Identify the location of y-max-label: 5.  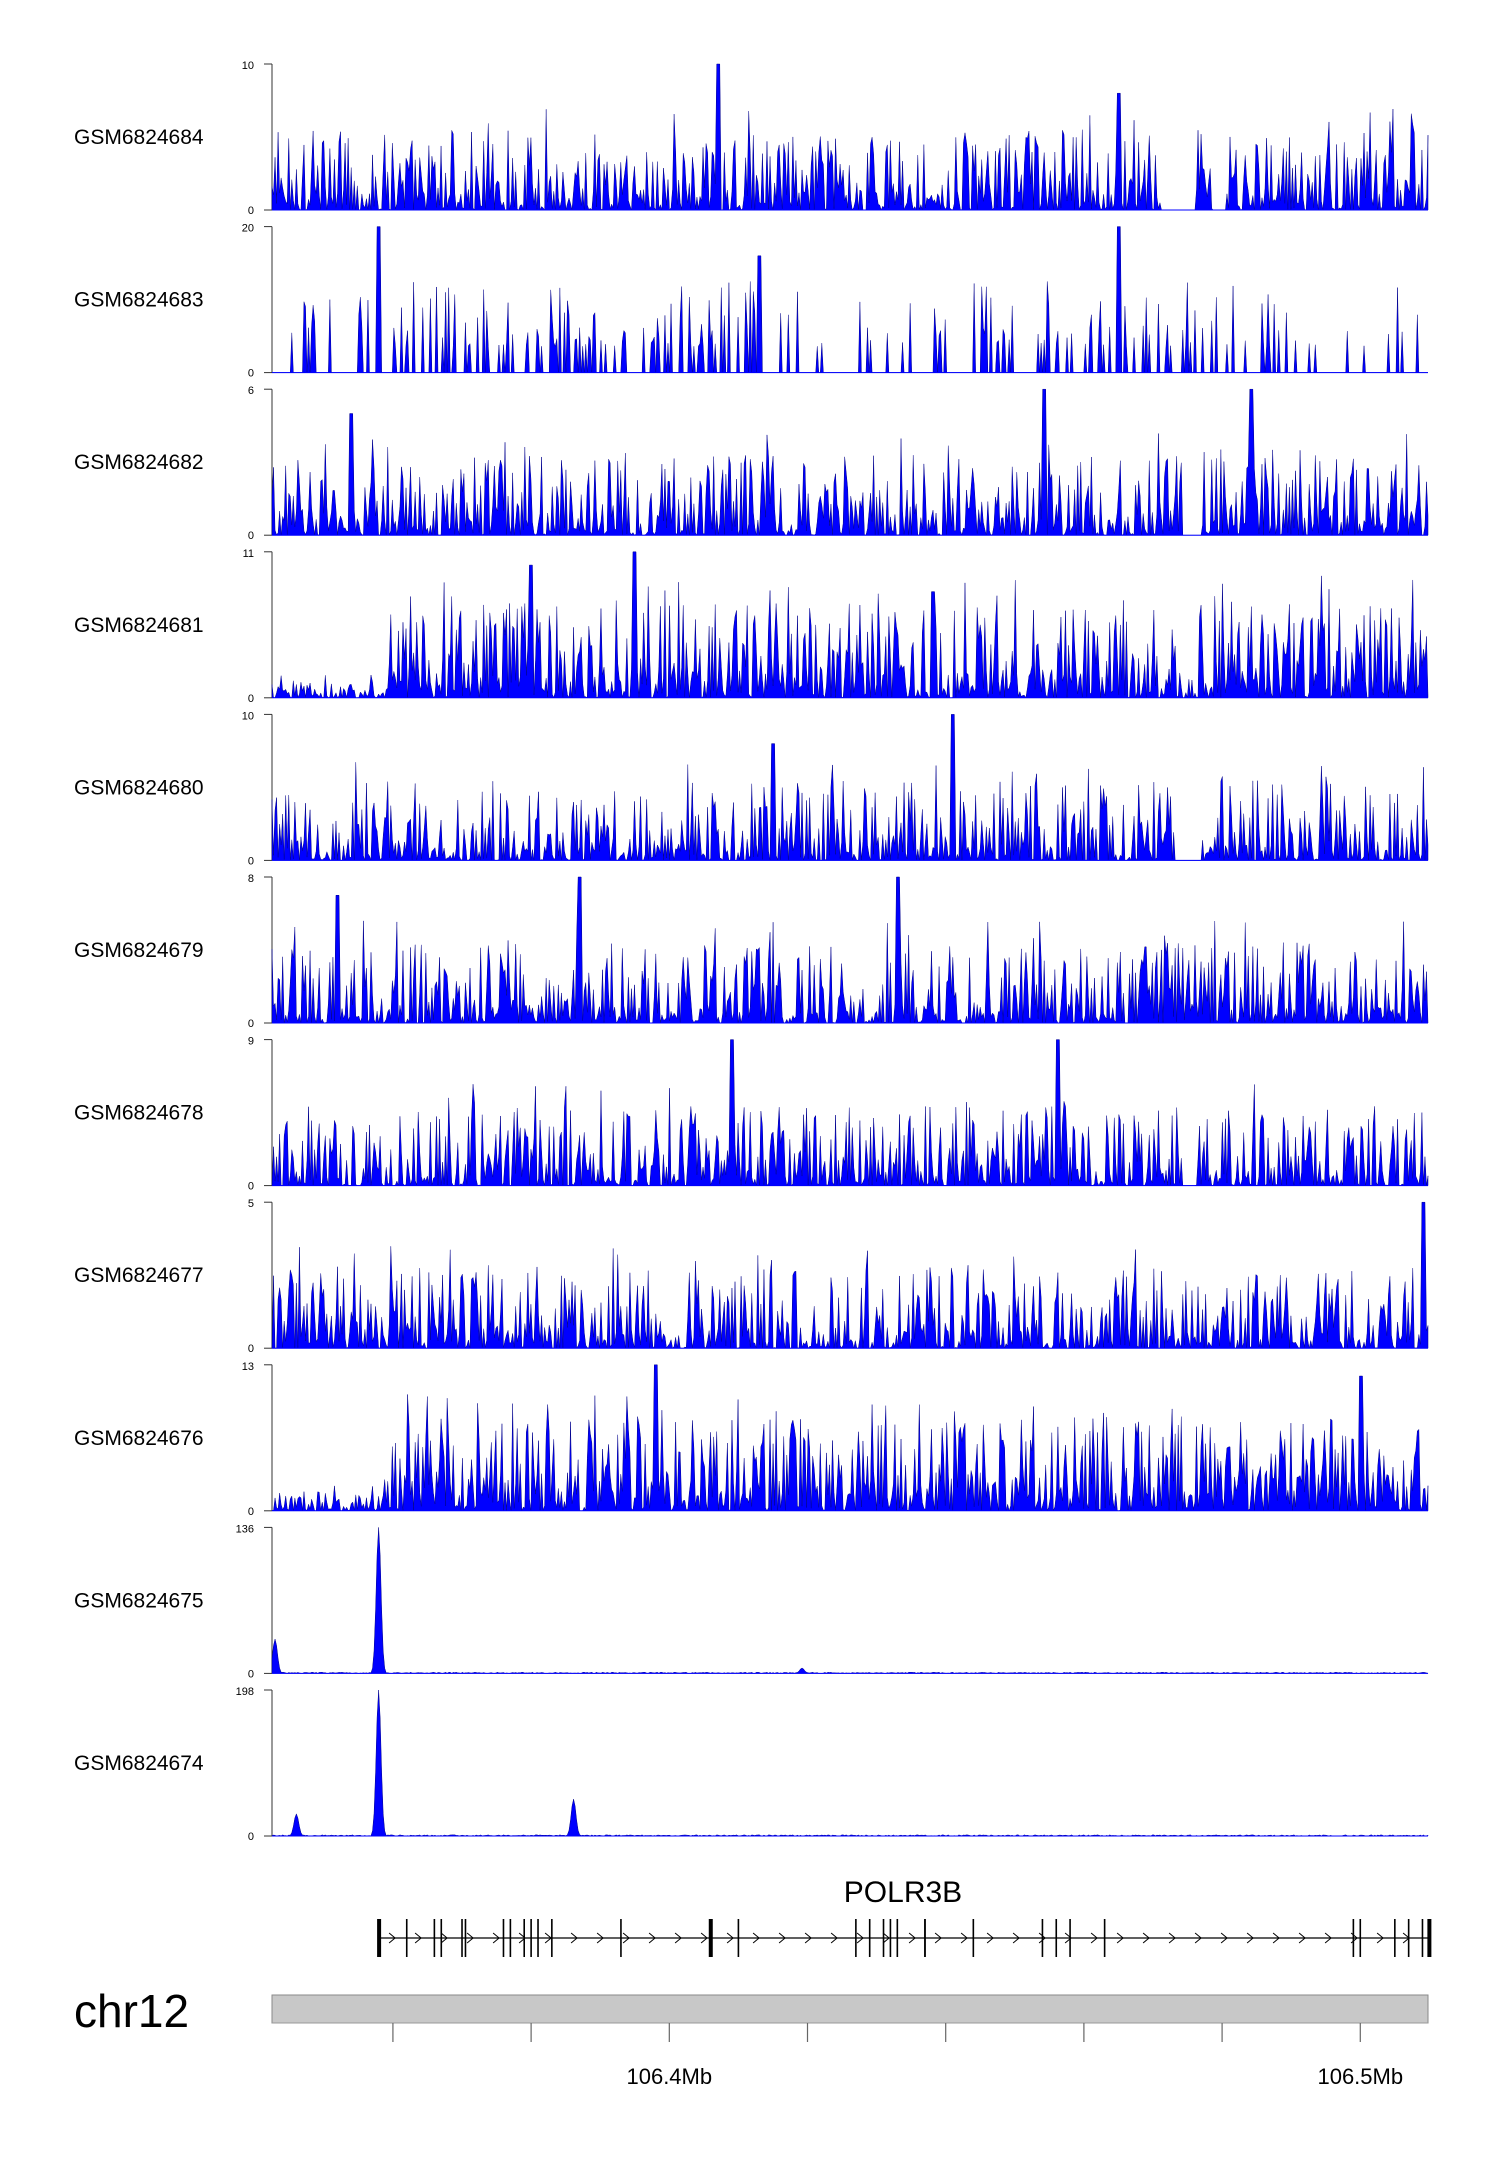
(251, 1204).